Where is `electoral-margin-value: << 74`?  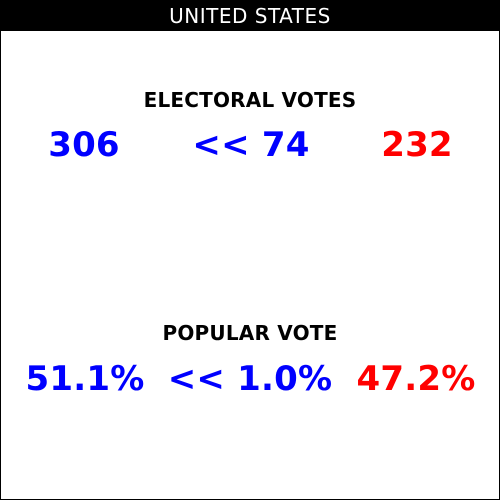
electoral-margin-value: << 74 is located at coordinates (251, 145).